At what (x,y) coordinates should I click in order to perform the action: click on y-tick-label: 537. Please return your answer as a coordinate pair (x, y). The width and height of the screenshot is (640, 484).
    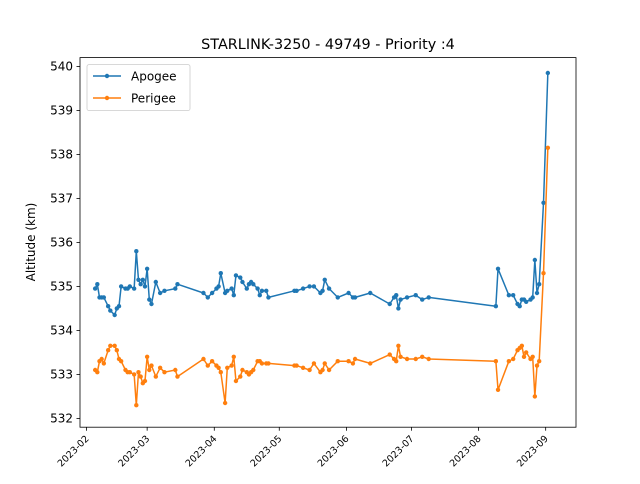
    Looking at the image, I should click on (61, 199).